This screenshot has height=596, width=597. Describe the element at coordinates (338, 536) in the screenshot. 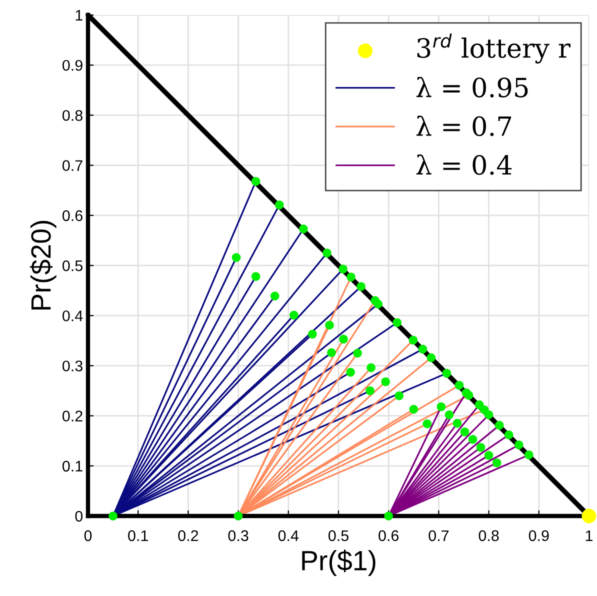

I see `x-tick-label: 0.5` at that location.